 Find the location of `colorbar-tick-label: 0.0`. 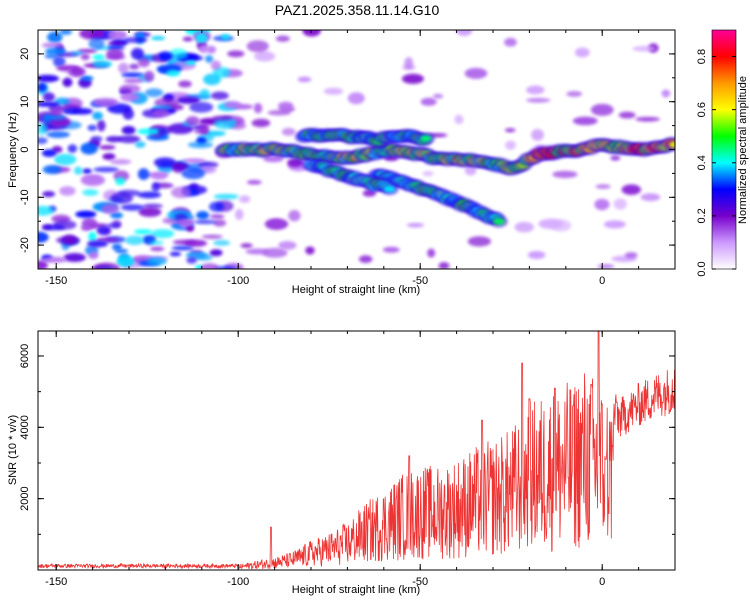

colorbar-tick-label: 0.0 is located at coordinates (702, 268).